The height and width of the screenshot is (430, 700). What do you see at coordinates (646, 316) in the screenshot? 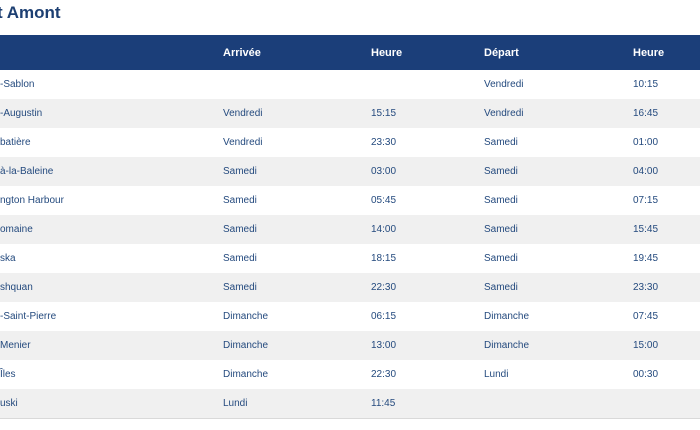
I see `departure-time-cell: 07:45` at bounding box center [646, 316].